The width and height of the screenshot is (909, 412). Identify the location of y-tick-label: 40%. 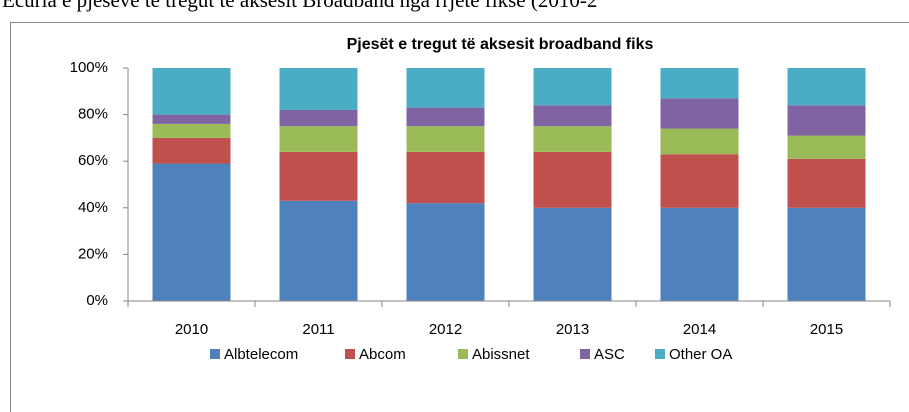
(93, 207).